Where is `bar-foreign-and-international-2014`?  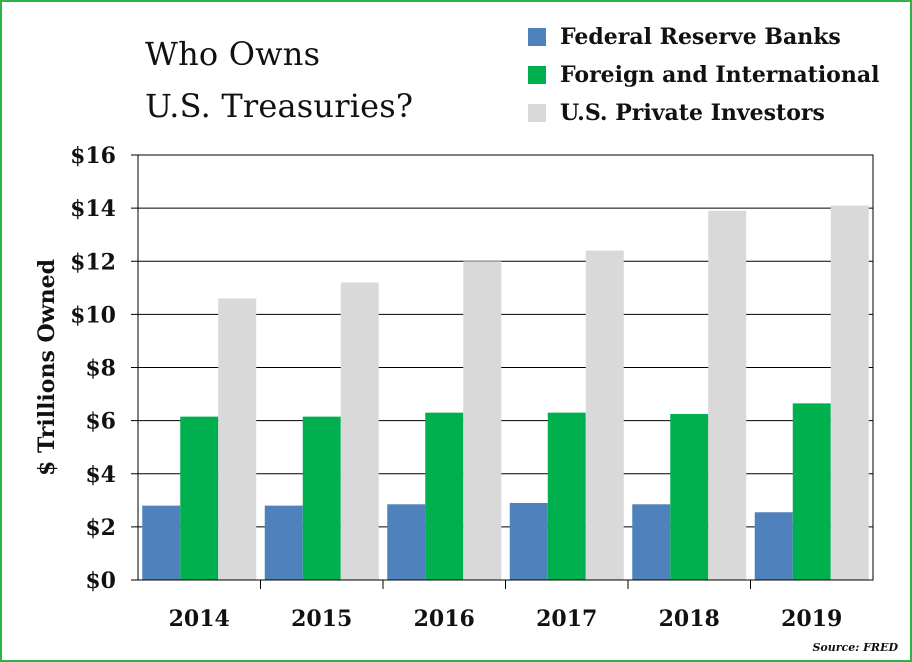
bar-foreign-and-international-2014 is located at coordinates (199, 498).